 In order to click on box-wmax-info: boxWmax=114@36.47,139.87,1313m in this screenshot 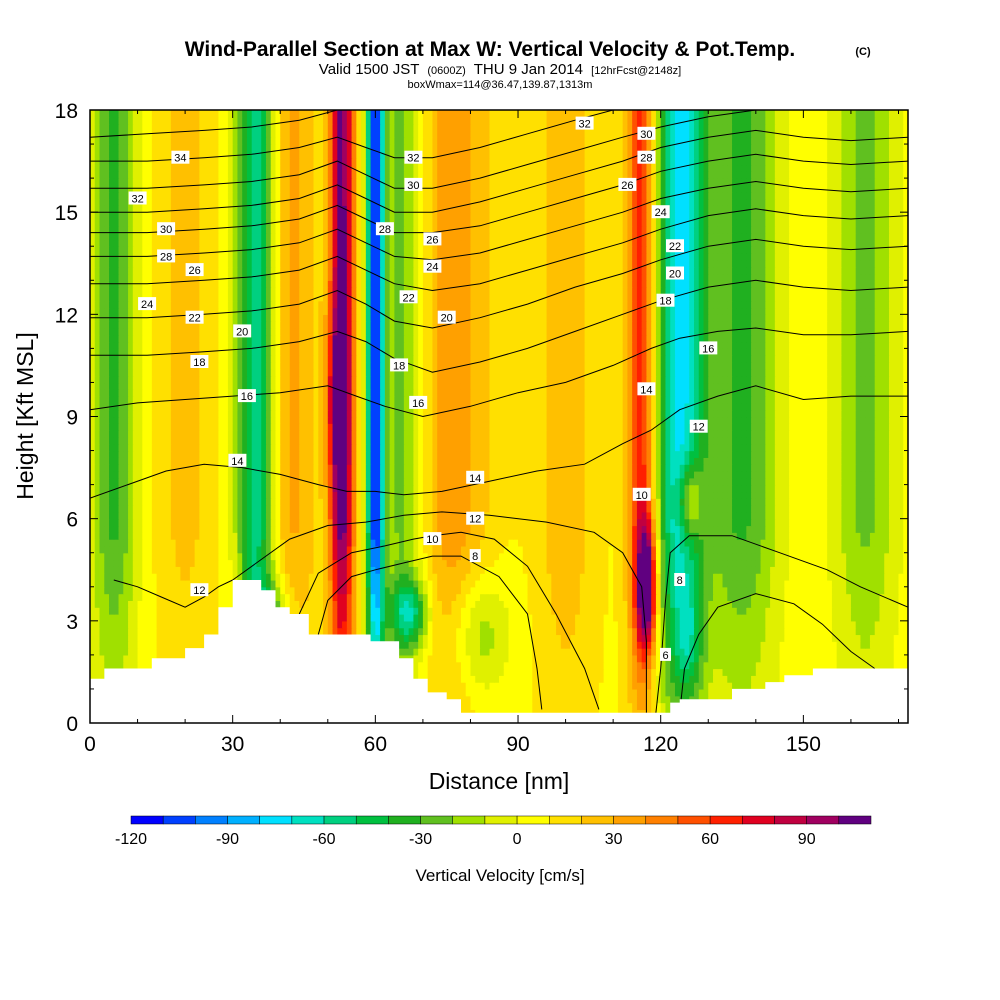, I will do `click(500, 85)`.